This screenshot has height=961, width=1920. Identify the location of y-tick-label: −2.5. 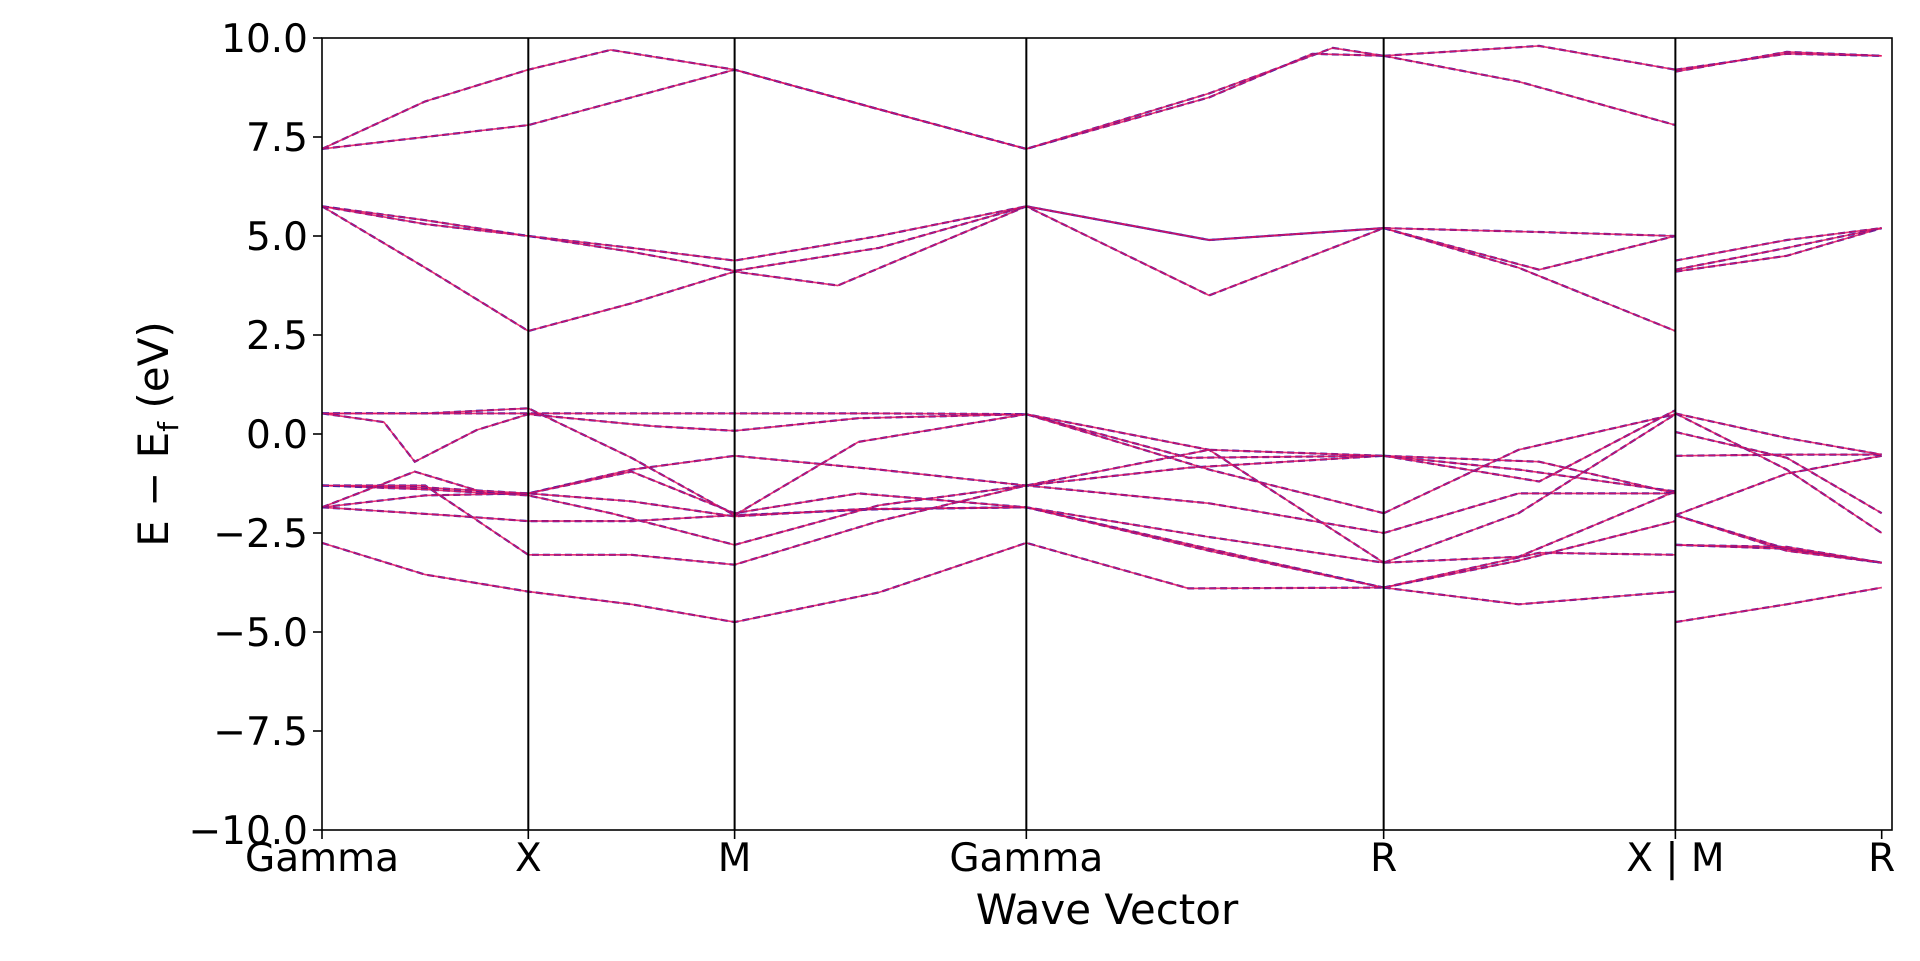
(260, 534).